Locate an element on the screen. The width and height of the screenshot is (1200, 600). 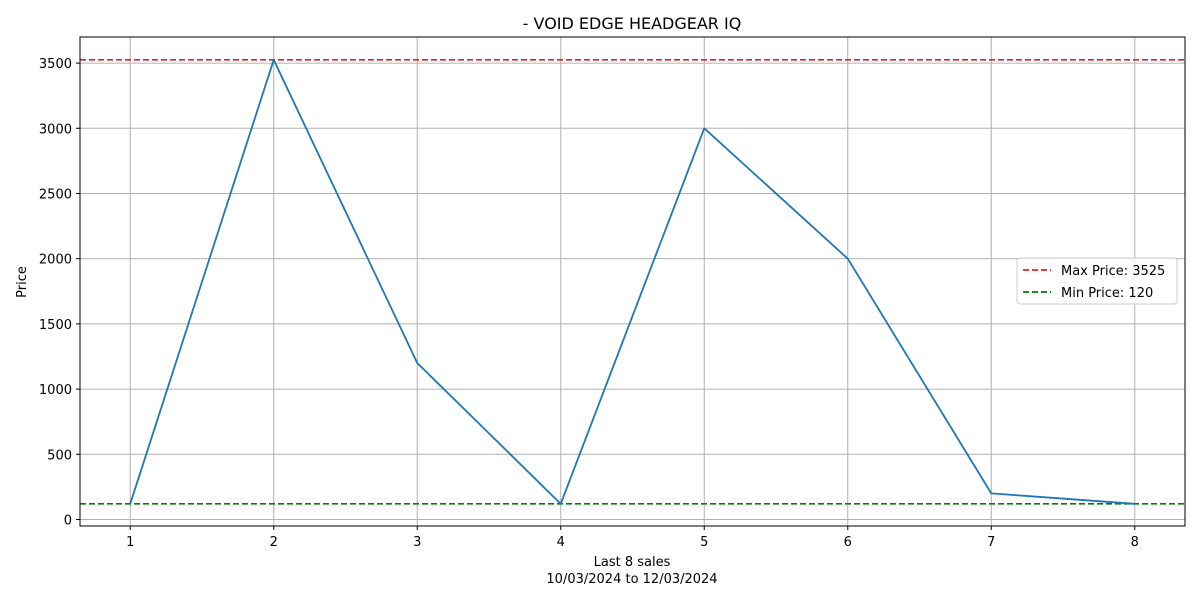
y-tick-label: 500 is located at coordinates (59, 455).